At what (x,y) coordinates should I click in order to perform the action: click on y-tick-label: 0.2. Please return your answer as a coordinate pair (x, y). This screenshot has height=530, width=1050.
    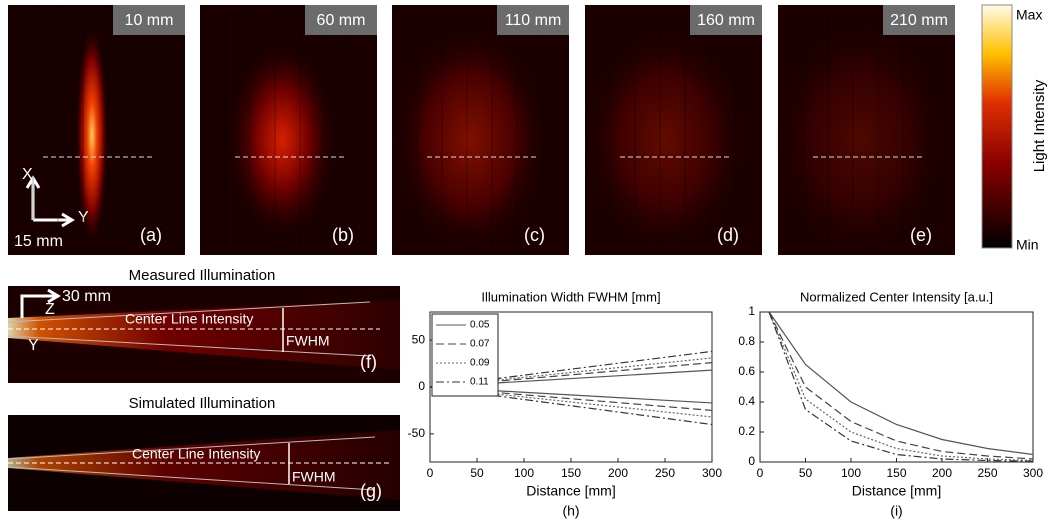
    Looking at the image, I should click on (746, 431).